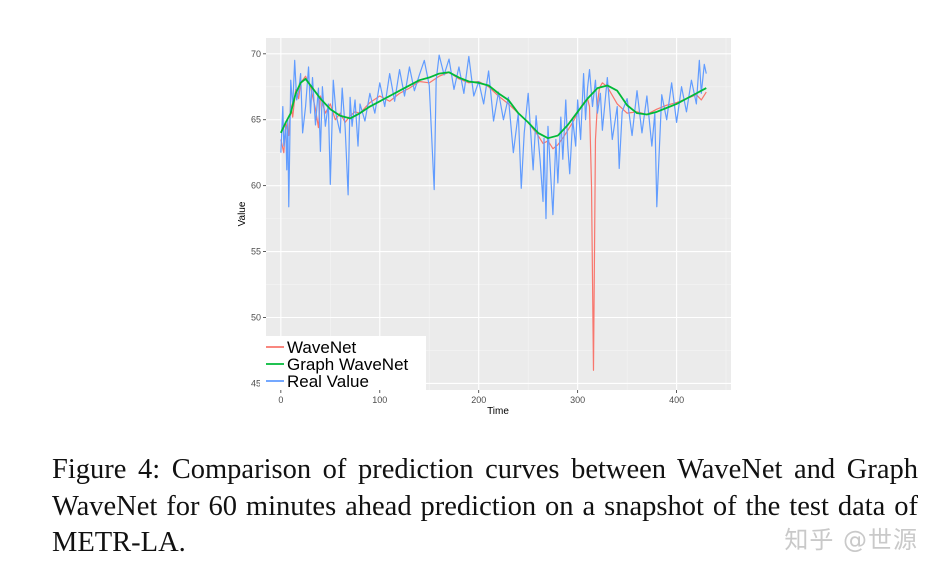 This screenshot has width=942, height=576. What do you see at coordinates (328, 381) in the screenshot?
I see `legend-label-real-value: Real Value` at bounding box center [328, 381].